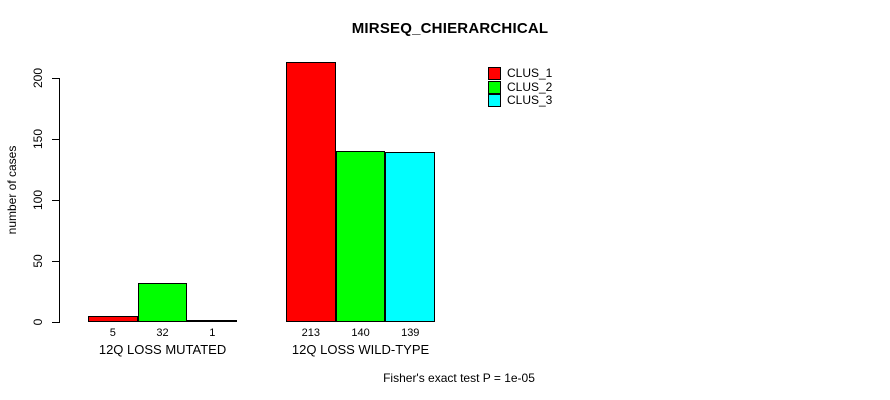  What do you see at coordinates (410, 237) in the screenshot?
I see `bar-clus-3-12q-loss-wild-type` at bounding box center [410, 237].